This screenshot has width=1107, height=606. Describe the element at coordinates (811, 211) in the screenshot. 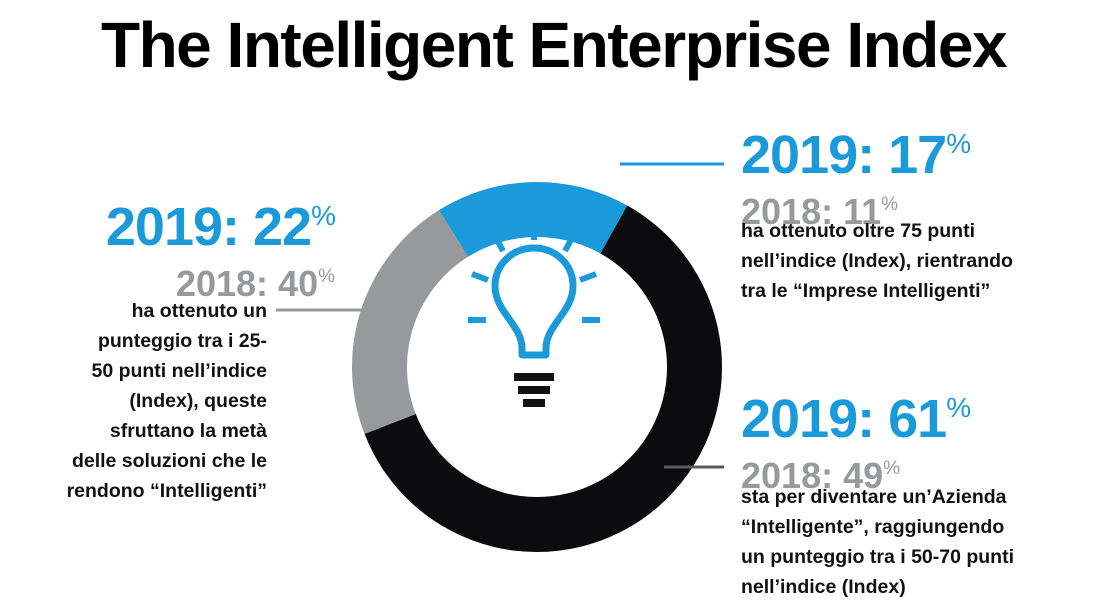

I see `stat-prev-label: 2018: 11` at that location.